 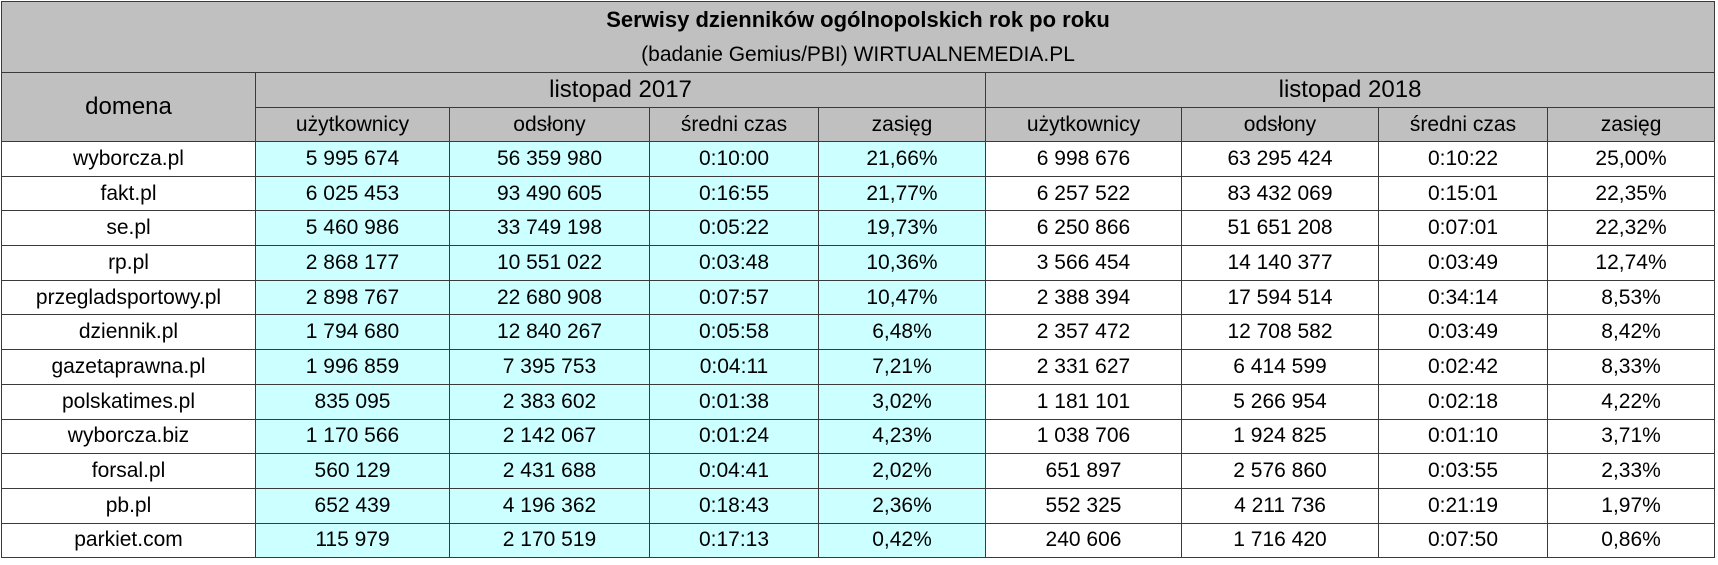 What do you see at coordinates (549, 263) in the screenshot?
I see `cell-views-2017: 10 551 022` at bounding box center [549, 263].